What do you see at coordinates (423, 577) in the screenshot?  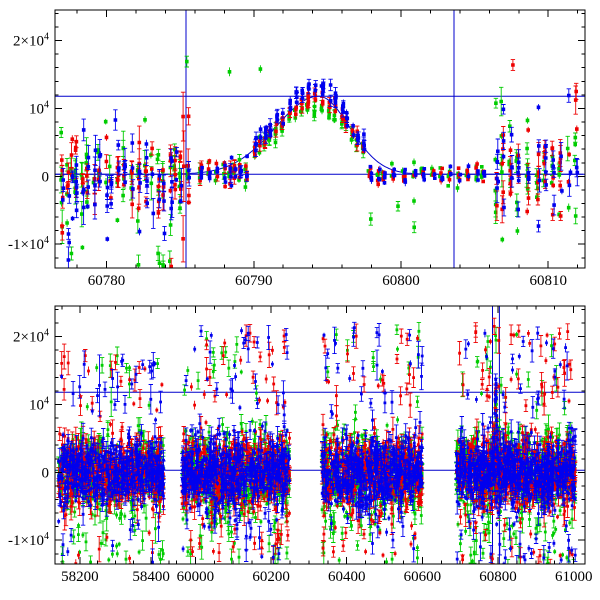 I see `bottom-x-tick-label: 60600` at bounding box center [423, 577].